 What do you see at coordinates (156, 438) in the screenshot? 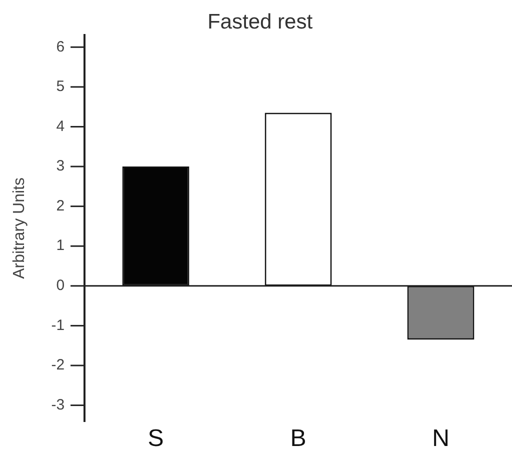
I see `x-tick-label: S` at bounding box center [156, 438].